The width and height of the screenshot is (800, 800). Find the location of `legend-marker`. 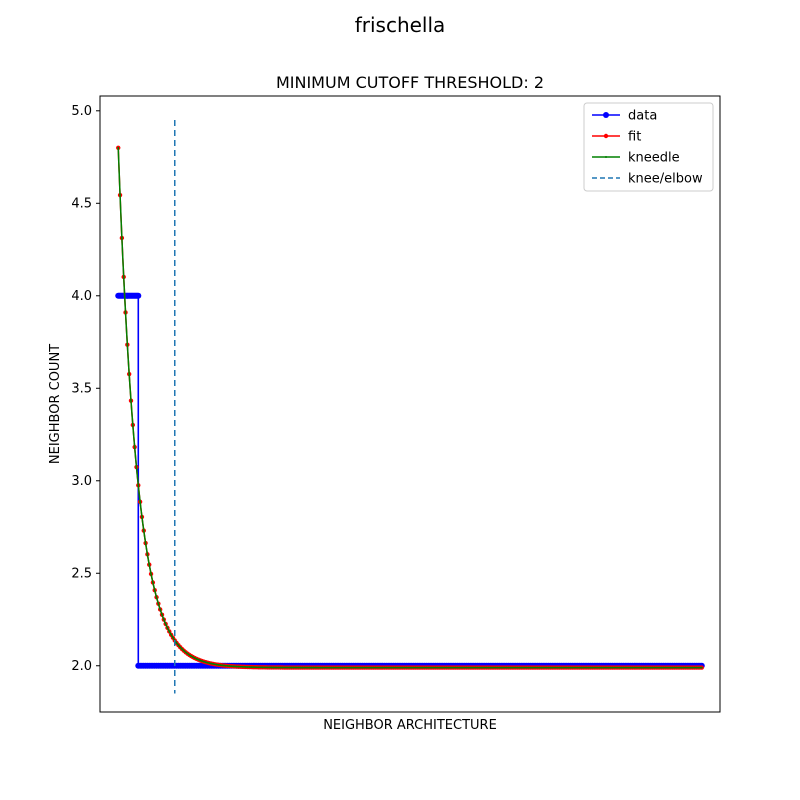

legend-marker is located at coordinates (606, 136).